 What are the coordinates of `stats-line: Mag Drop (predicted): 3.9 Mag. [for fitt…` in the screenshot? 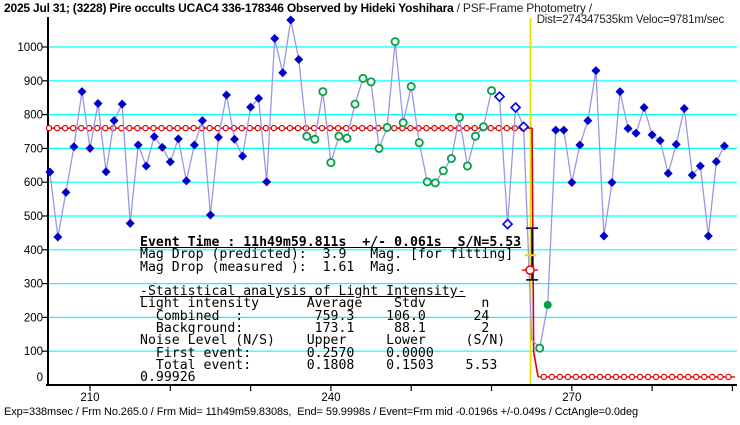 It's located at (327, 255).